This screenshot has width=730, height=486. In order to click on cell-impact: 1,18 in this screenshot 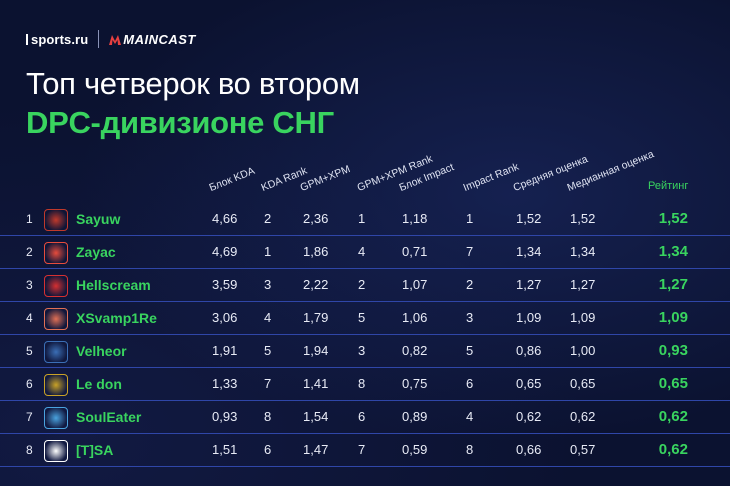, I will do `click(415, 218)`.